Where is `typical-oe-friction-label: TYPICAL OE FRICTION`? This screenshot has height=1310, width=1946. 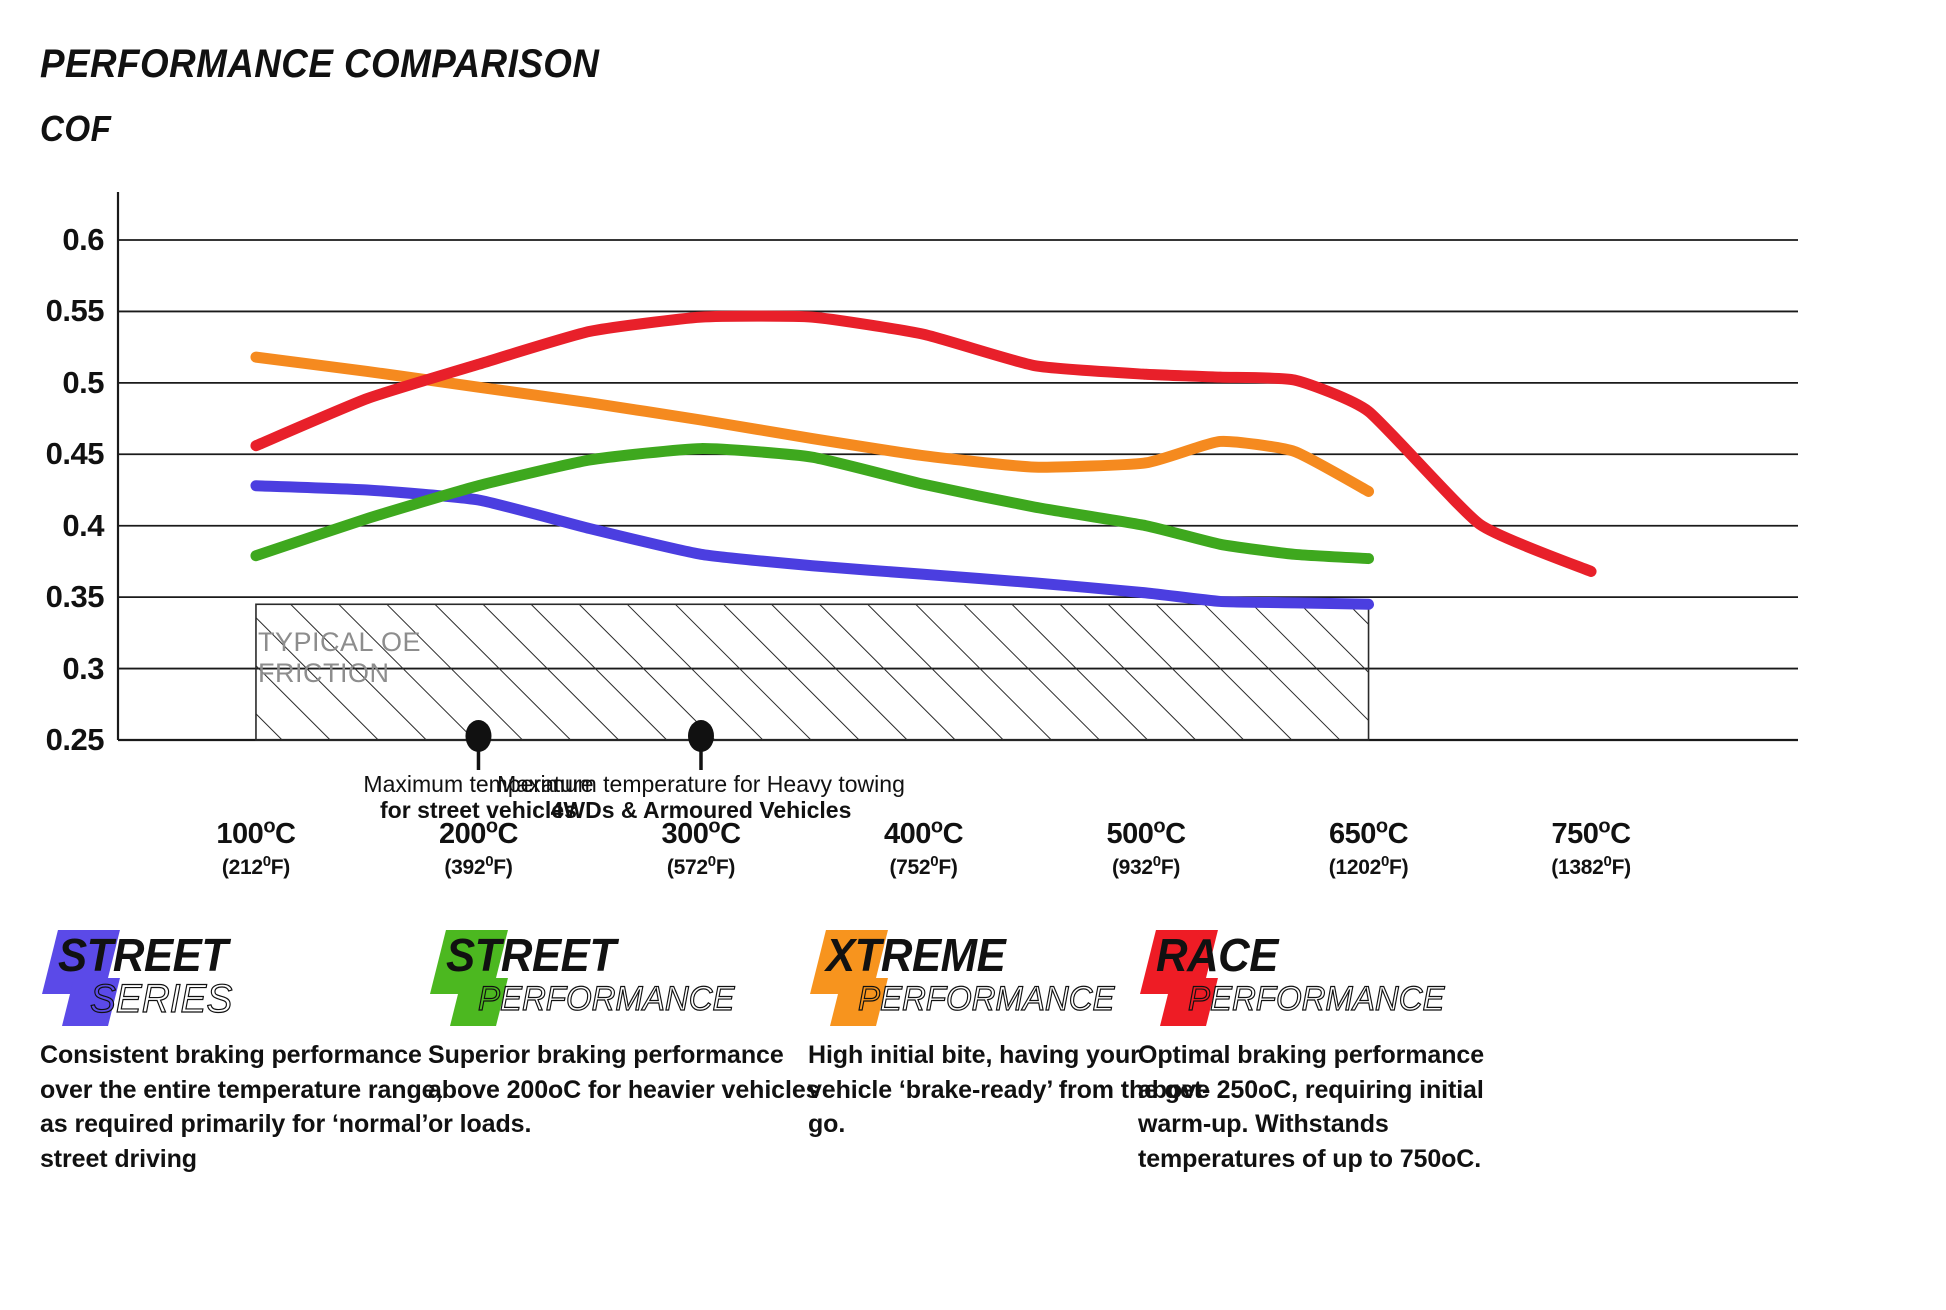 typical-oe-friction-label: TYPICAL OE FRICTION is located at coordinates (339, 658).